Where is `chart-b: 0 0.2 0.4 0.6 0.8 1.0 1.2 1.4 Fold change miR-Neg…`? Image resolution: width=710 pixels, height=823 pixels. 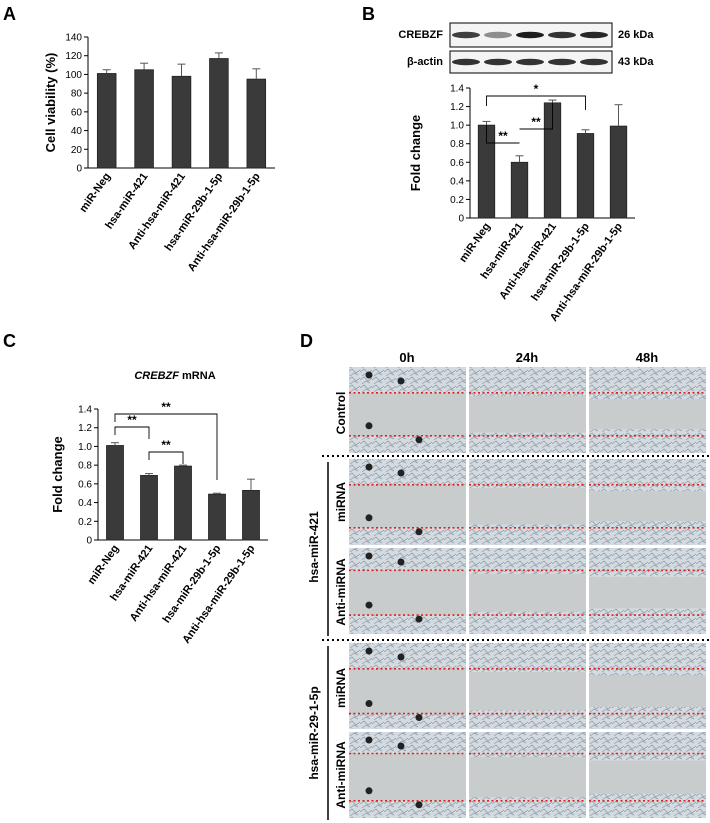
chart-b: 0 0.2 0.4 0.6 0.8 1.0 1.2 1.4 Fold change miR-Neg… is located at coordinates (521, 203).